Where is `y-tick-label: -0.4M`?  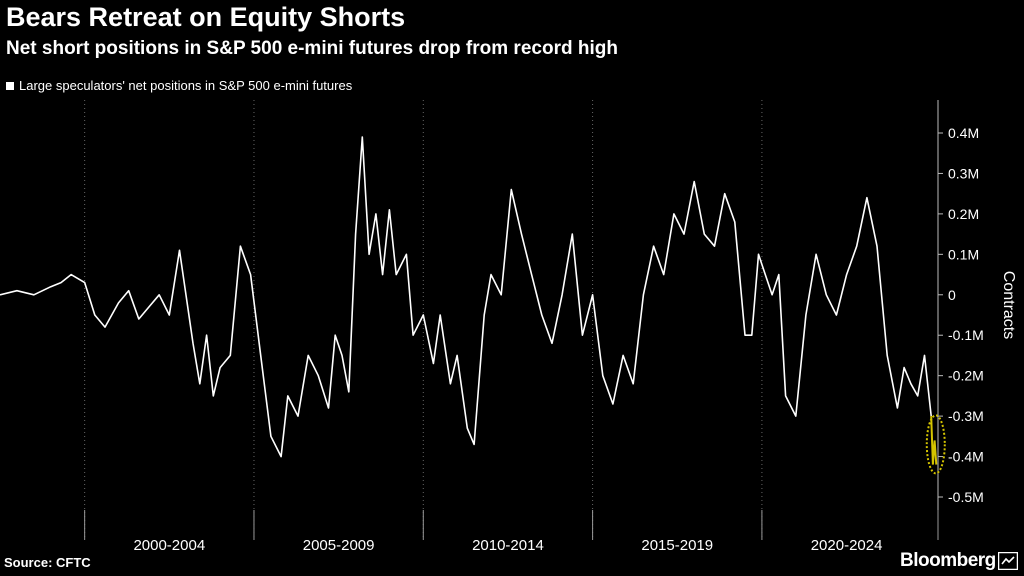
y-tick-label: -0.4M is located at coordinates (966, 457).